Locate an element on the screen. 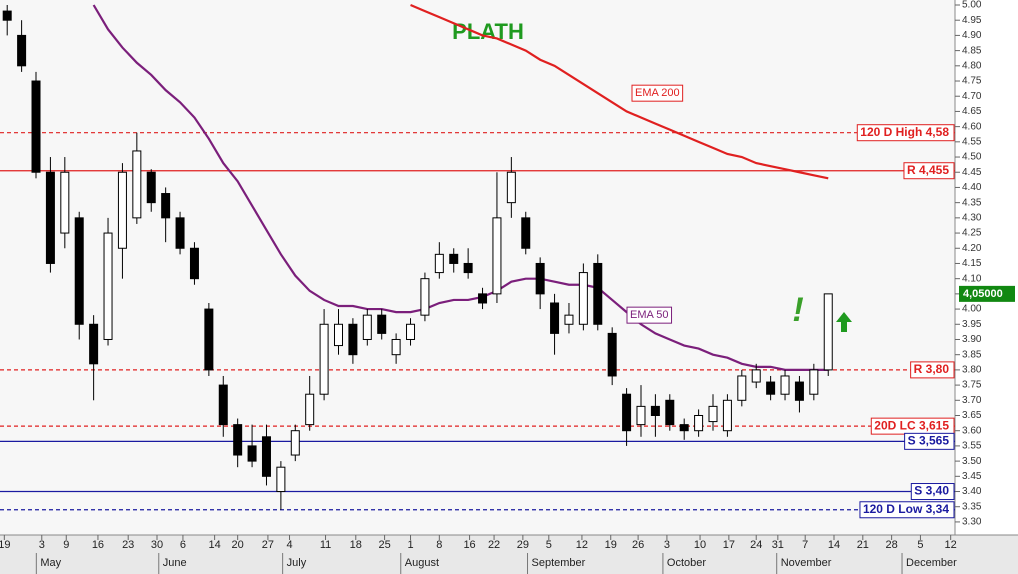 The height and width of the screenshot is (574, 1018). y-tick-label: 3.70 is located at coordinates (972, 400).